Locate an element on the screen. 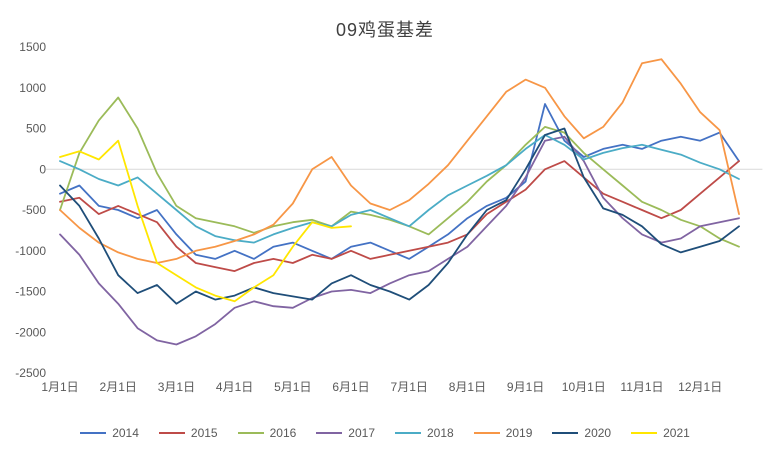 Image resolution: width=770 pixels, height=457 pixels. legend-label: 2018 is located at coordinates (440, 433).